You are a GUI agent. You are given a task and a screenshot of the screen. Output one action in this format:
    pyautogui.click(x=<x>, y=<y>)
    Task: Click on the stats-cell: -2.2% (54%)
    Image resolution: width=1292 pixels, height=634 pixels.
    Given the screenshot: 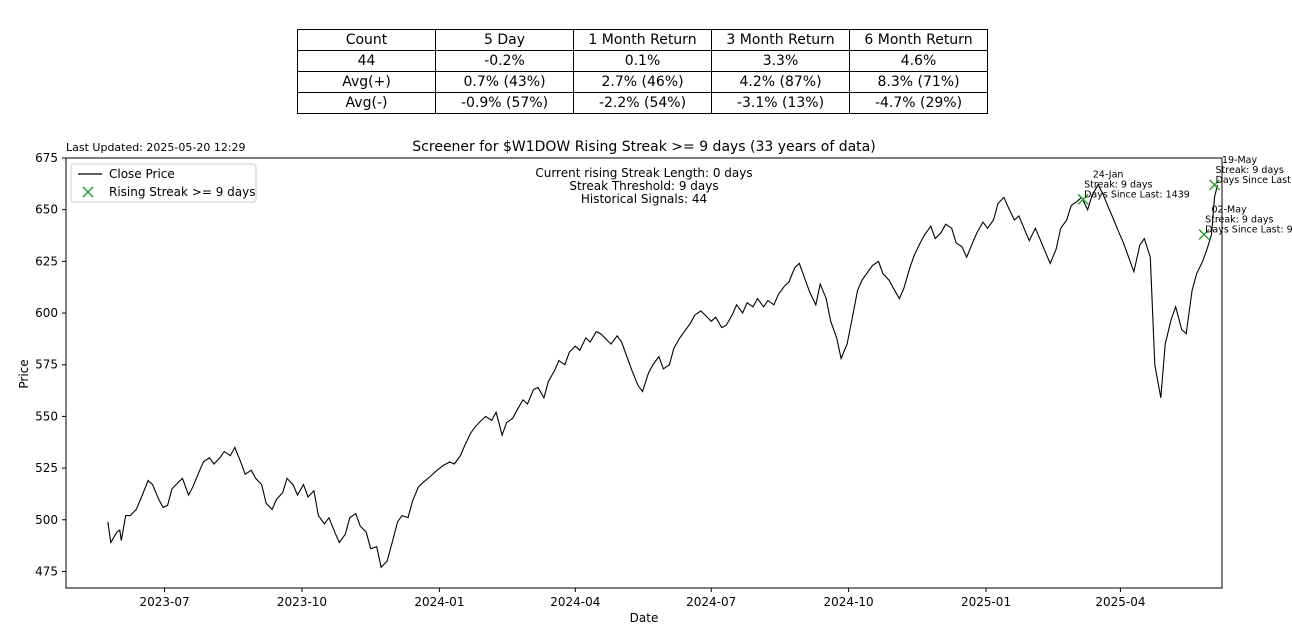 What is the action you would take?
    pyautogui.click(x=642, y=103)
    